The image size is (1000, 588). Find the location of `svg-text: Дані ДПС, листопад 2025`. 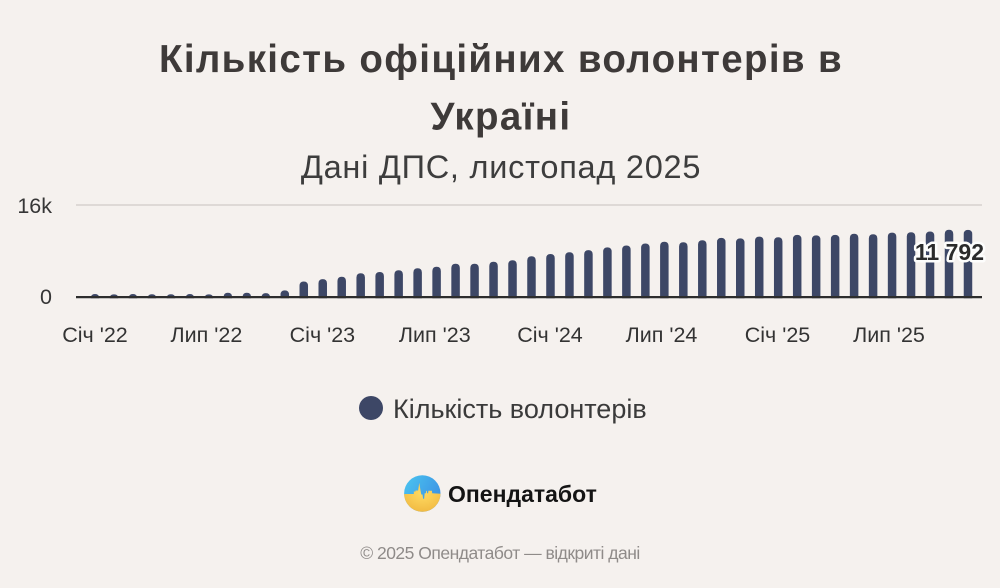

svg-text: Дані ДПС, листопад 2025 is located at coordinates (501, 167).